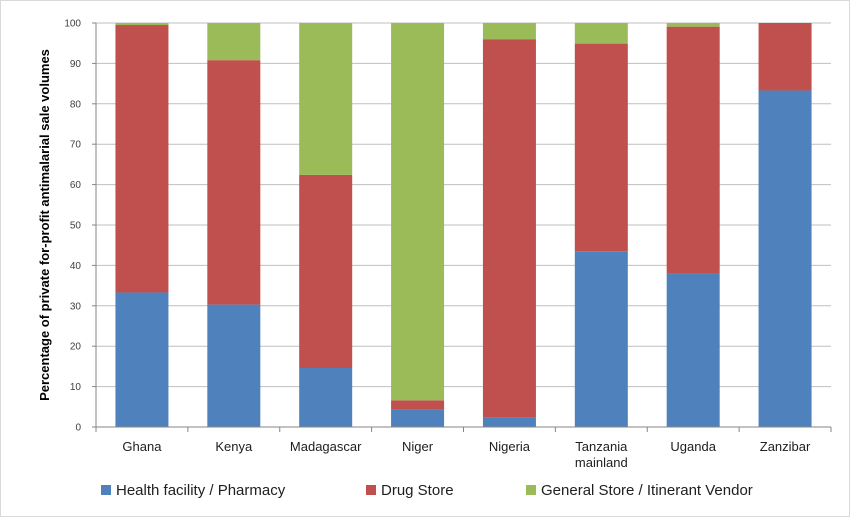 Image resolution: width=850 pixels, height=518 pixels. I want to click on y-tick-label: 90, so click(76, 64).